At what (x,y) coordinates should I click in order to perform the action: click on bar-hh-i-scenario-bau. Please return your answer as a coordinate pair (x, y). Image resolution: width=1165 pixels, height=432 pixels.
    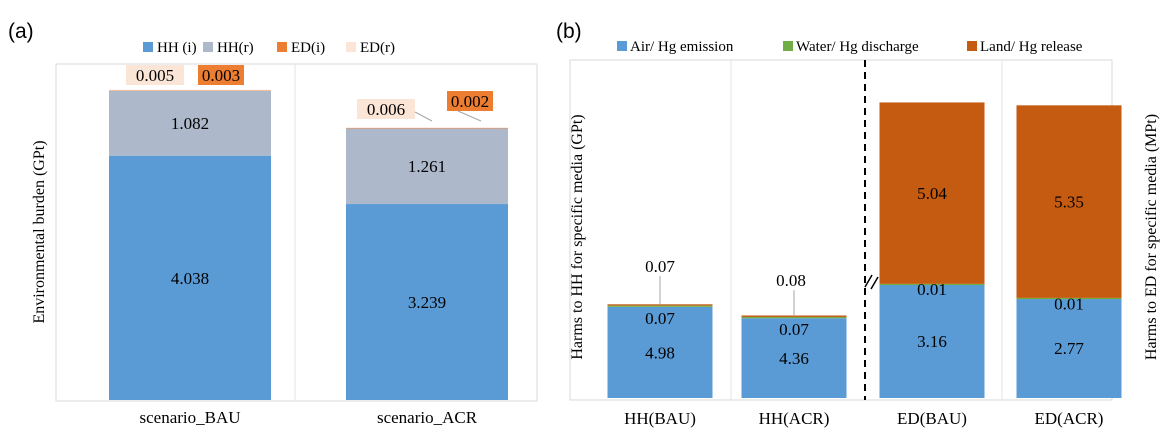
    Looking at the image, I should click on (190, 277).